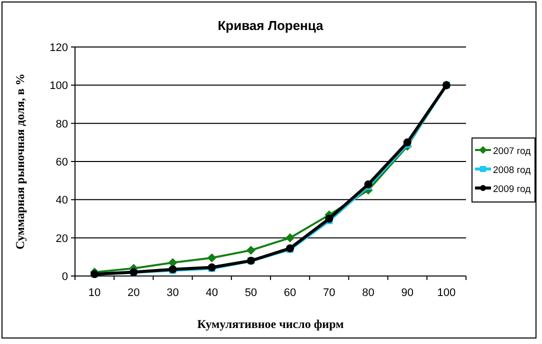 The width and height of the screenshot is (542, 344). Describe the element at coordinates (270, 324) in the screenshot. I see `x-axis-title: Кумулятивное число фирм` at that location.